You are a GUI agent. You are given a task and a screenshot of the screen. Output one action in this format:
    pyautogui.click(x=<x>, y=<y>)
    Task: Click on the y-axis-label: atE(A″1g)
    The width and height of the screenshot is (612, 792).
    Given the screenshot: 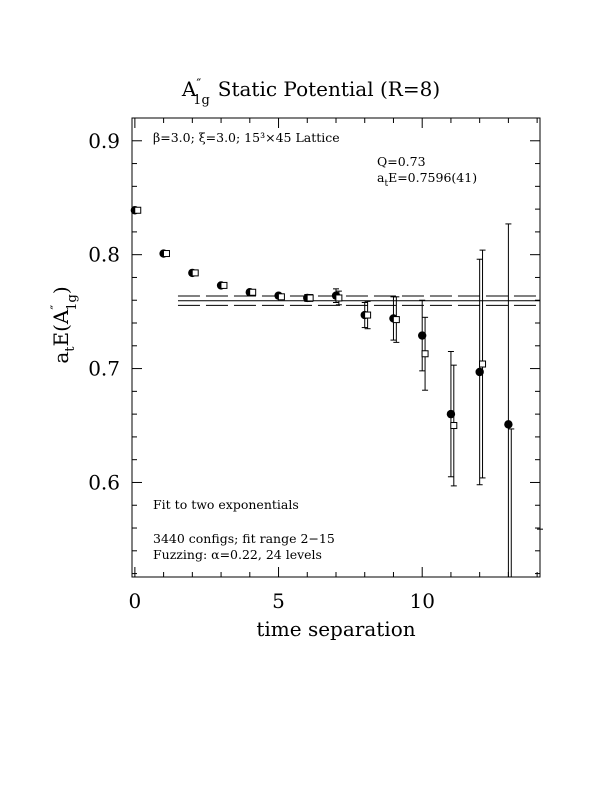 What is the action you would take?
    pyautogui.click(x=64, y=324)
    